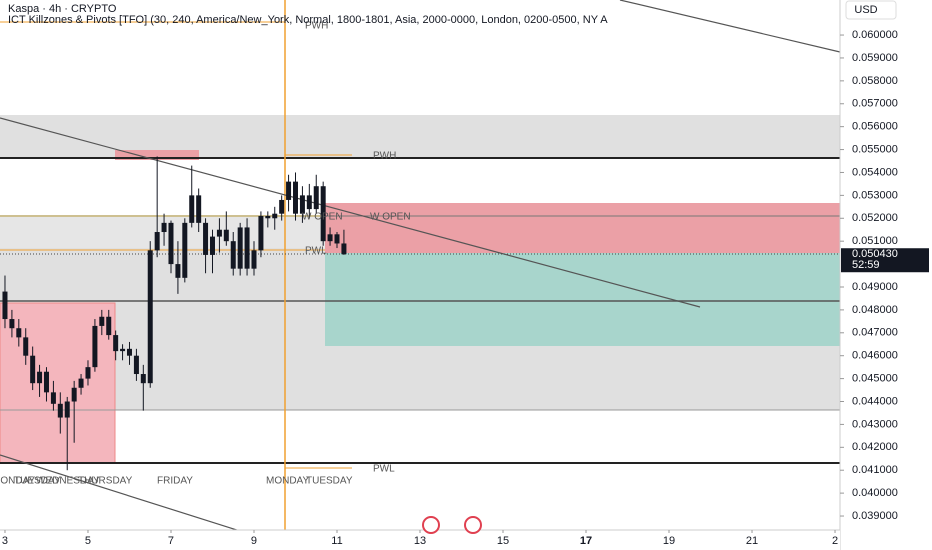 This screenshot has width=932, height=550. I want to click on x-tick-label: 19, so click(669, 541).